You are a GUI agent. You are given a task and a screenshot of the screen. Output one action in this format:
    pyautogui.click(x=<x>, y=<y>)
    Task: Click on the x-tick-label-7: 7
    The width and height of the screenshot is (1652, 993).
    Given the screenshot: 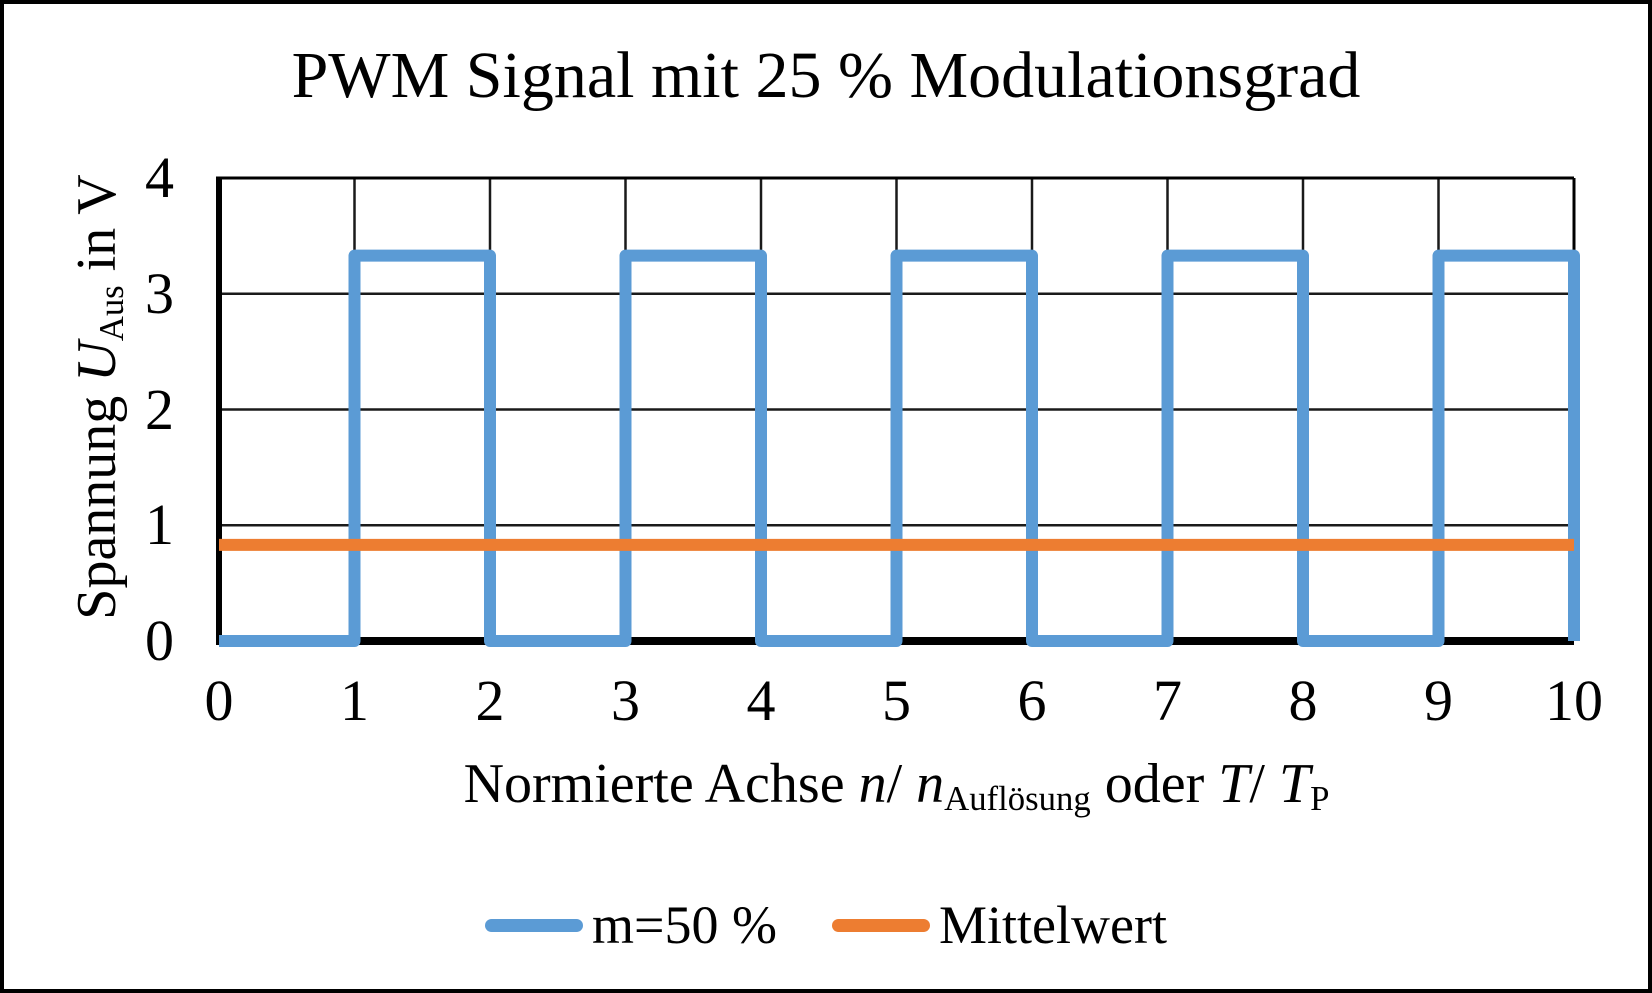 What is the action you would take?
    pyautogui.click(x=1167, y=700)
    